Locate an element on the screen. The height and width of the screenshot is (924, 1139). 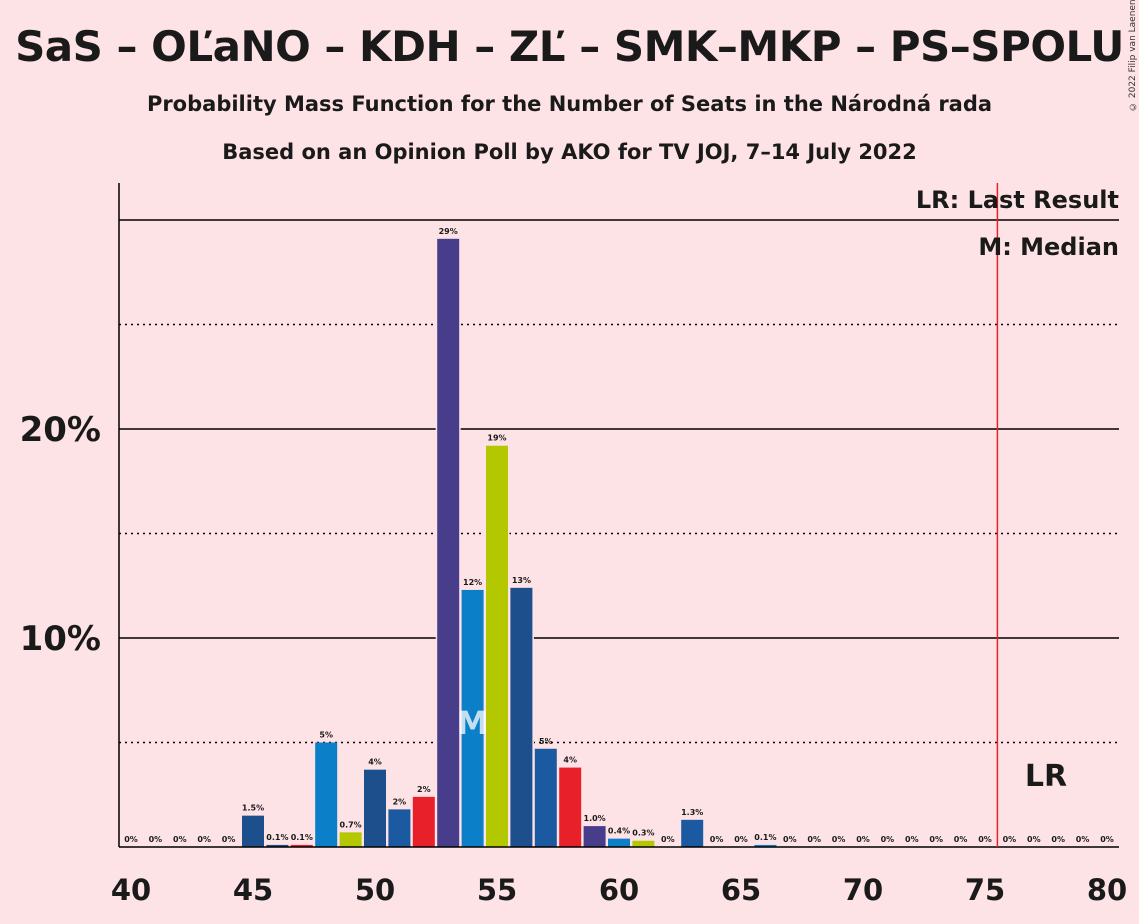
x-tick-label: 40 is located at coordinates (131, 890).